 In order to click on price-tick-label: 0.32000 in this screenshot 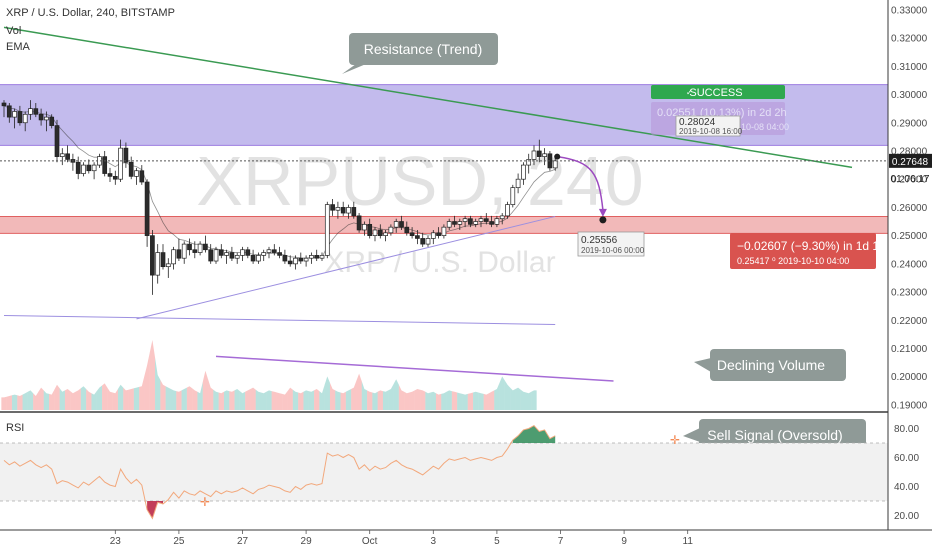, I will do `click(909, 39)`.